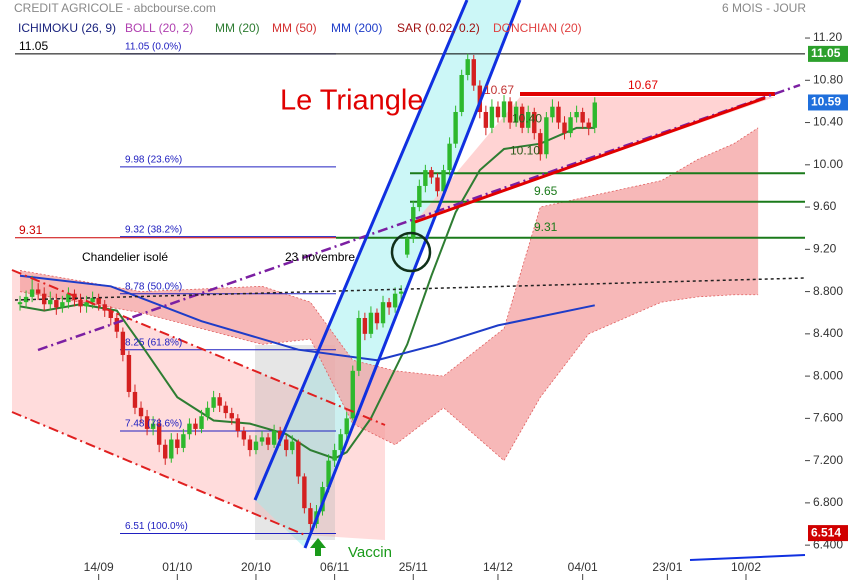 Image resolution: width=855 pixels, height=580 pixels. I want to click on trend-line, so click(747, 557).